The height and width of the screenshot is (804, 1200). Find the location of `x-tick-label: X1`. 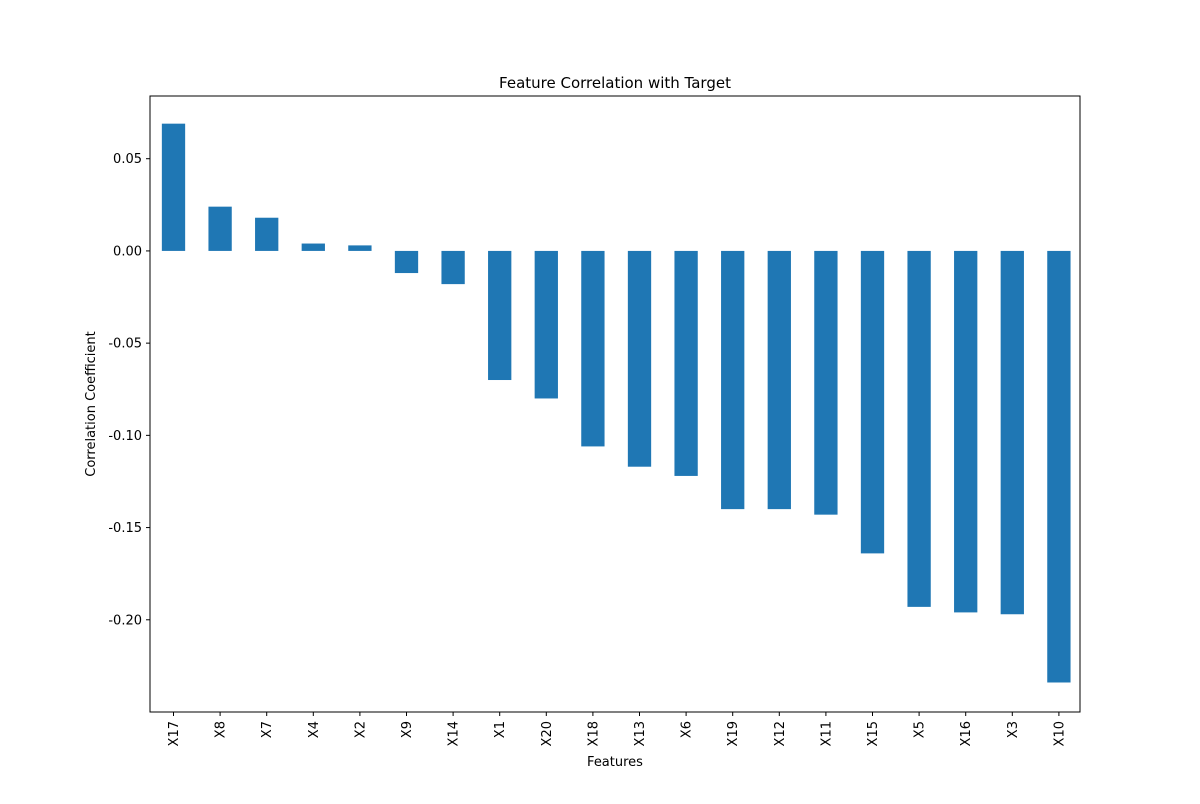

x-tick-label: X1 is located at coordinates (500, 729).